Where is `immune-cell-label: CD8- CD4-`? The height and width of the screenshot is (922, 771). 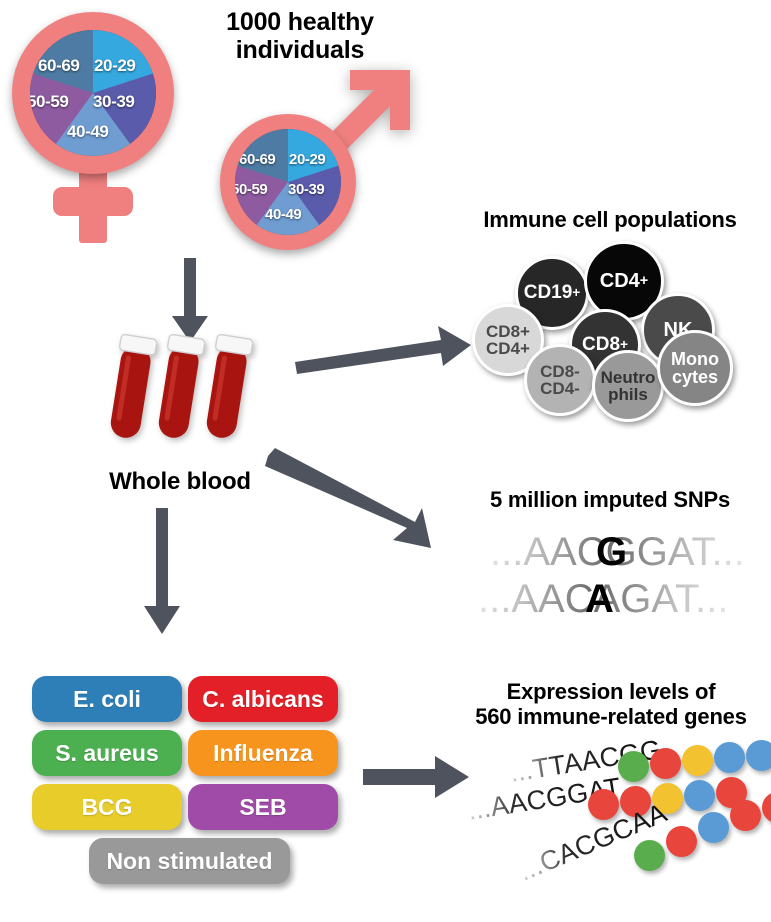 immune-cell-label: CD8- CD4- is located at coordinates (560, 379).